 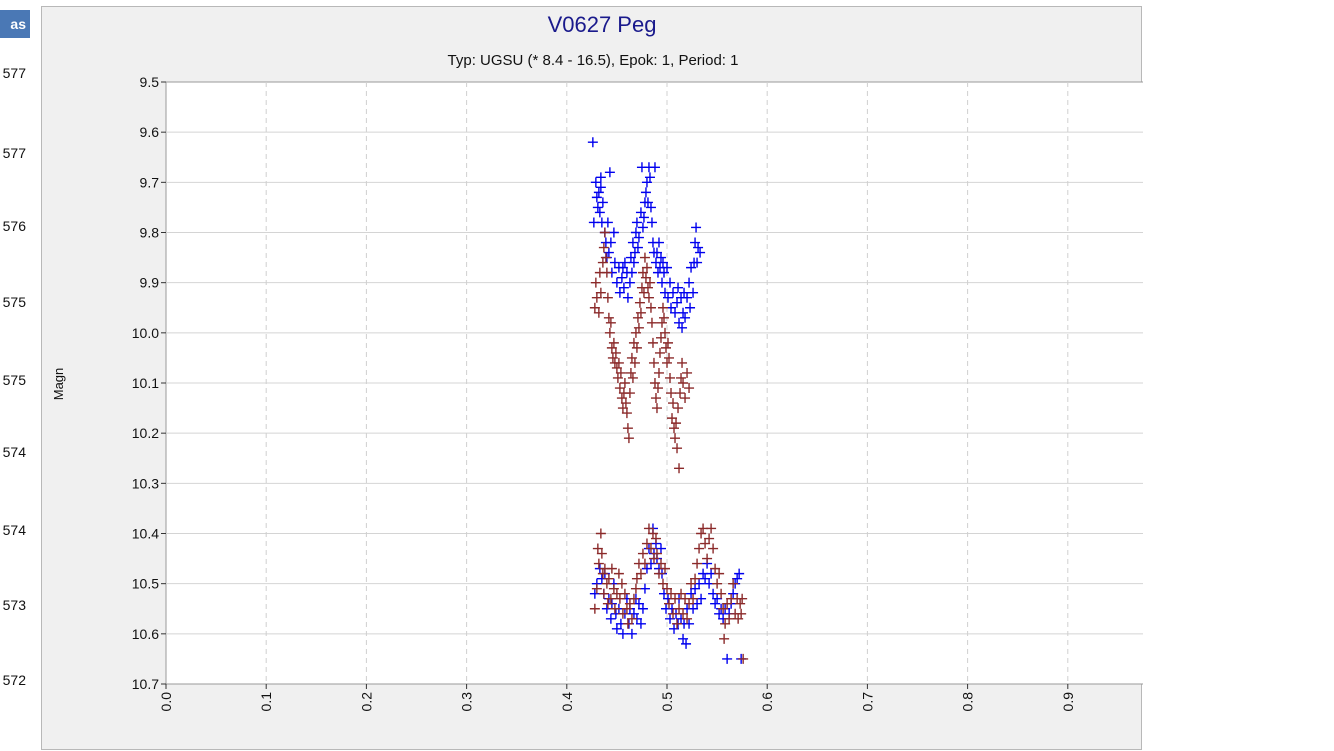 What do you see at coordinates (145, 684) in the screenshot?
I see `y-tick-label: 10.7` at bounding box center [145, 684].